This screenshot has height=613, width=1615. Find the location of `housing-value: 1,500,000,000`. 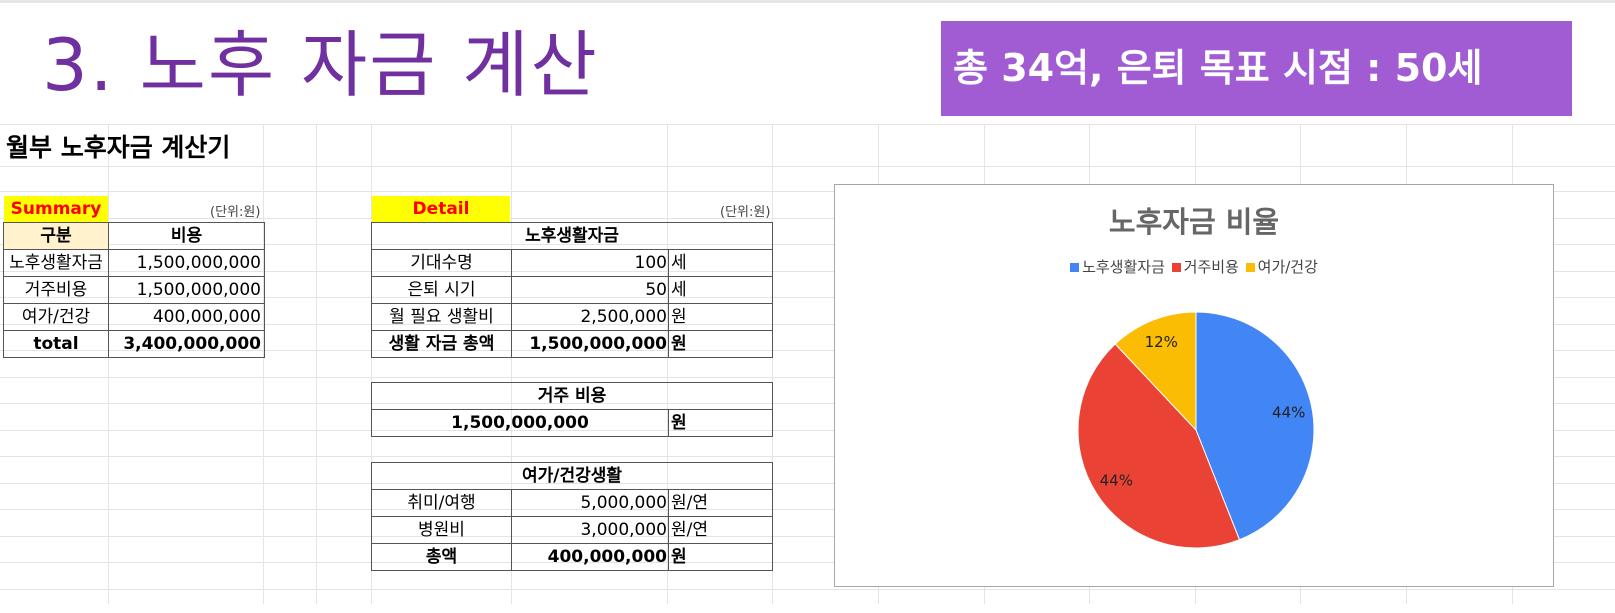

housing-value: 1,500,000,000 is located at coordinates (520, 423).